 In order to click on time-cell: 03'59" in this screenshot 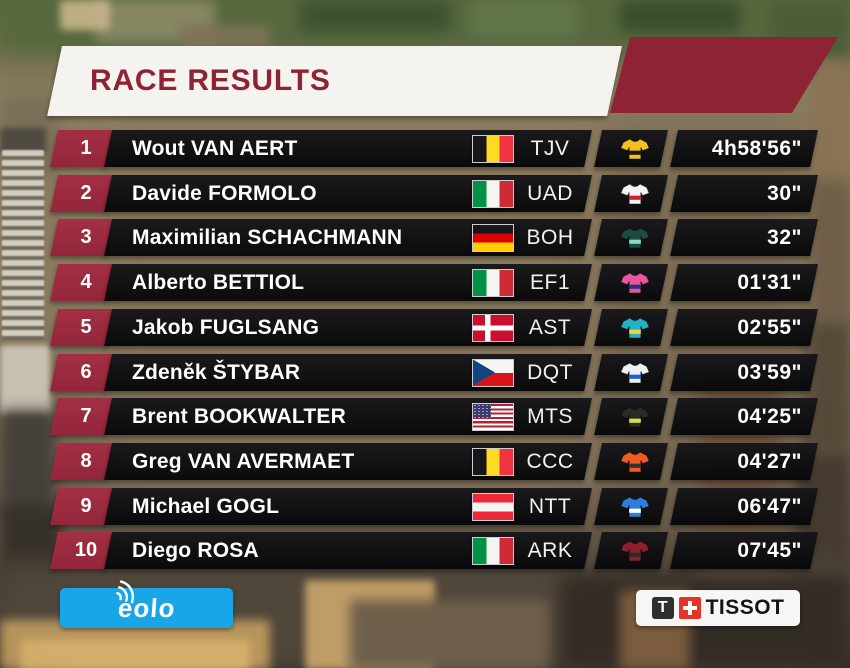, I will do `click(744, 372)`.